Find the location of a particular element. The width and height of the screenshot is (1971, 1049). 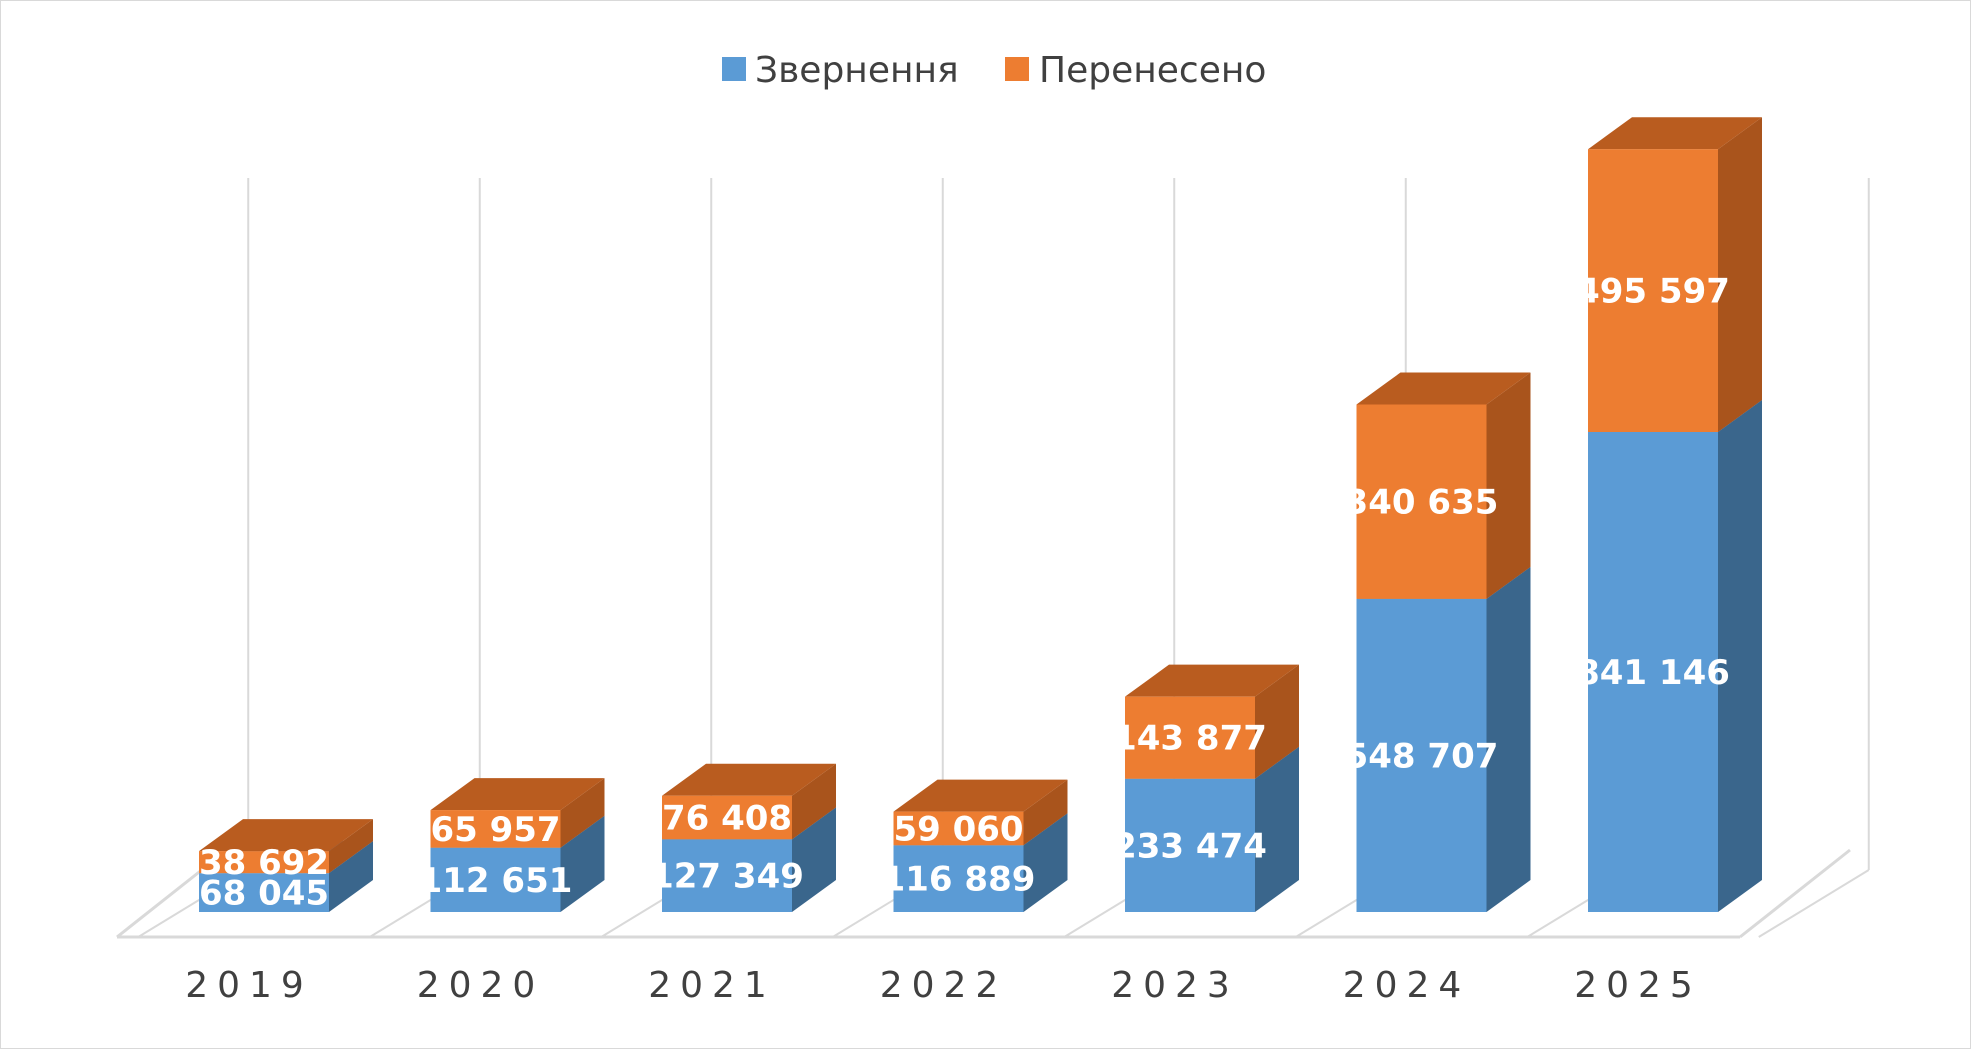

bar-pereneseno-2023-top is located at coordinates (1212, 680).